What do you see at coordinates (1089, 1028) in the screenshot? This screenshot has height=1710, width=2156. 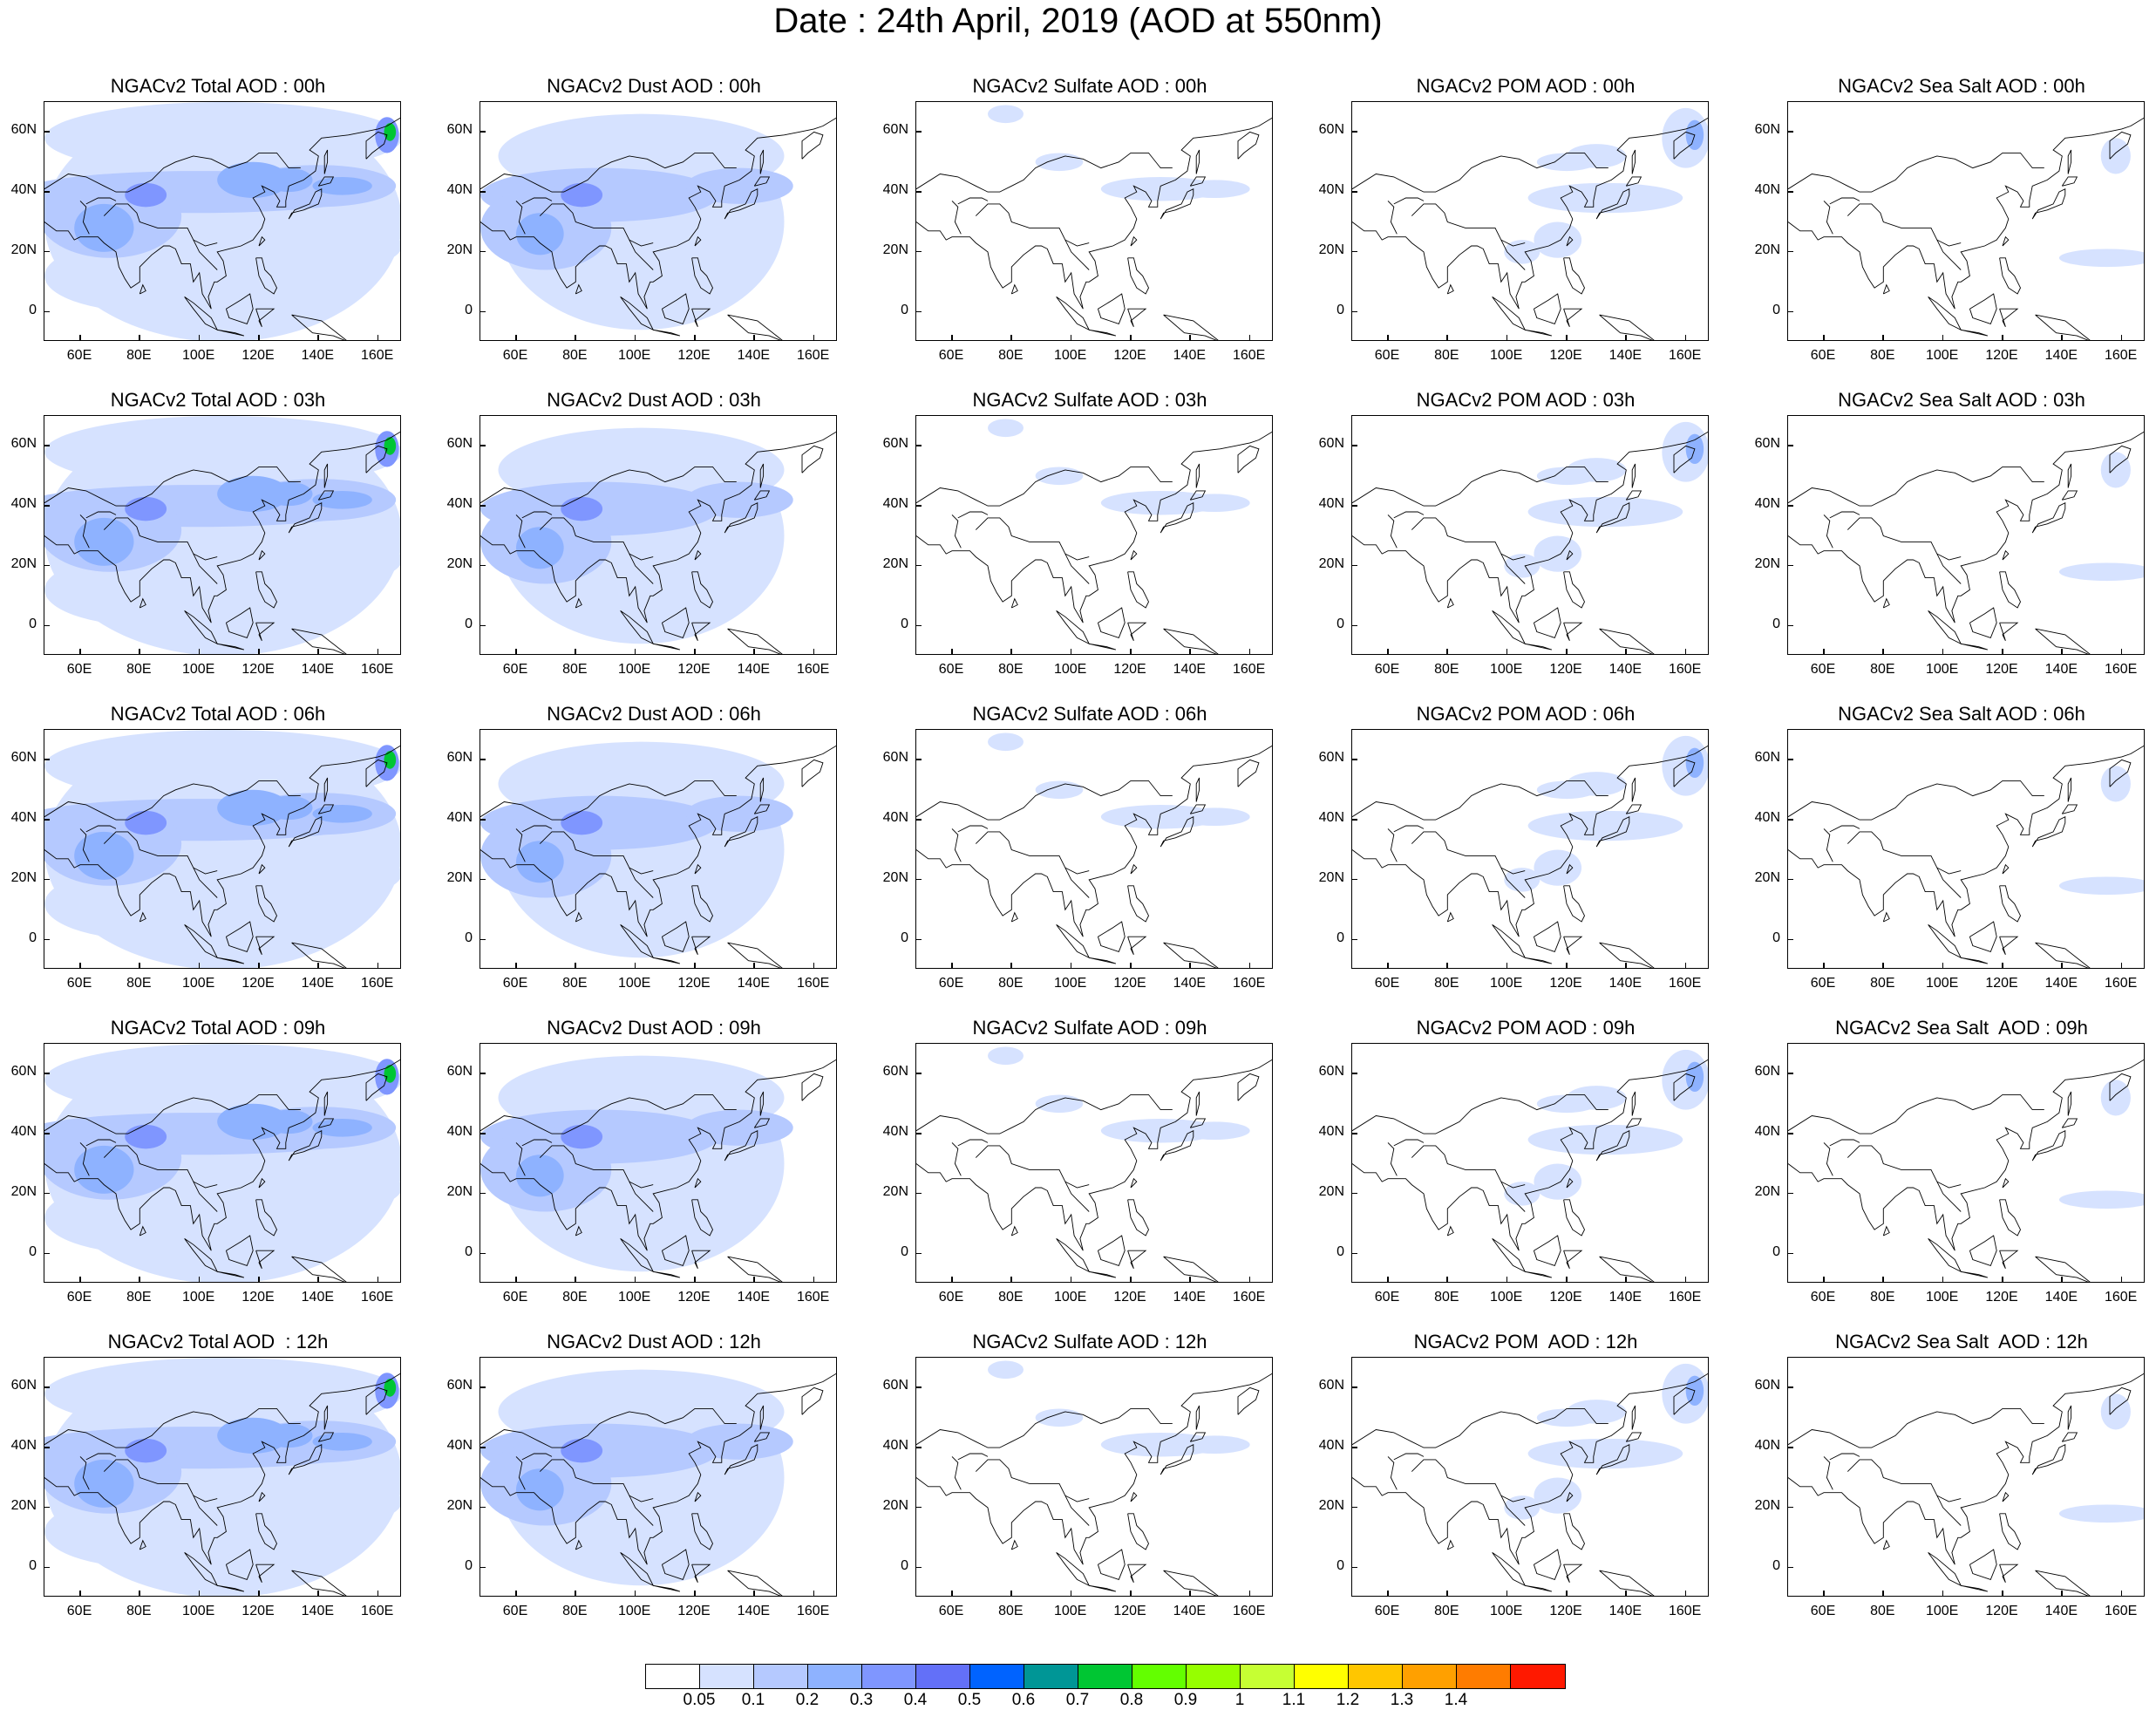 I see `panel-title: NGACv2 Sulfate AOD : 09h` at bounding box center [1089, 1028].